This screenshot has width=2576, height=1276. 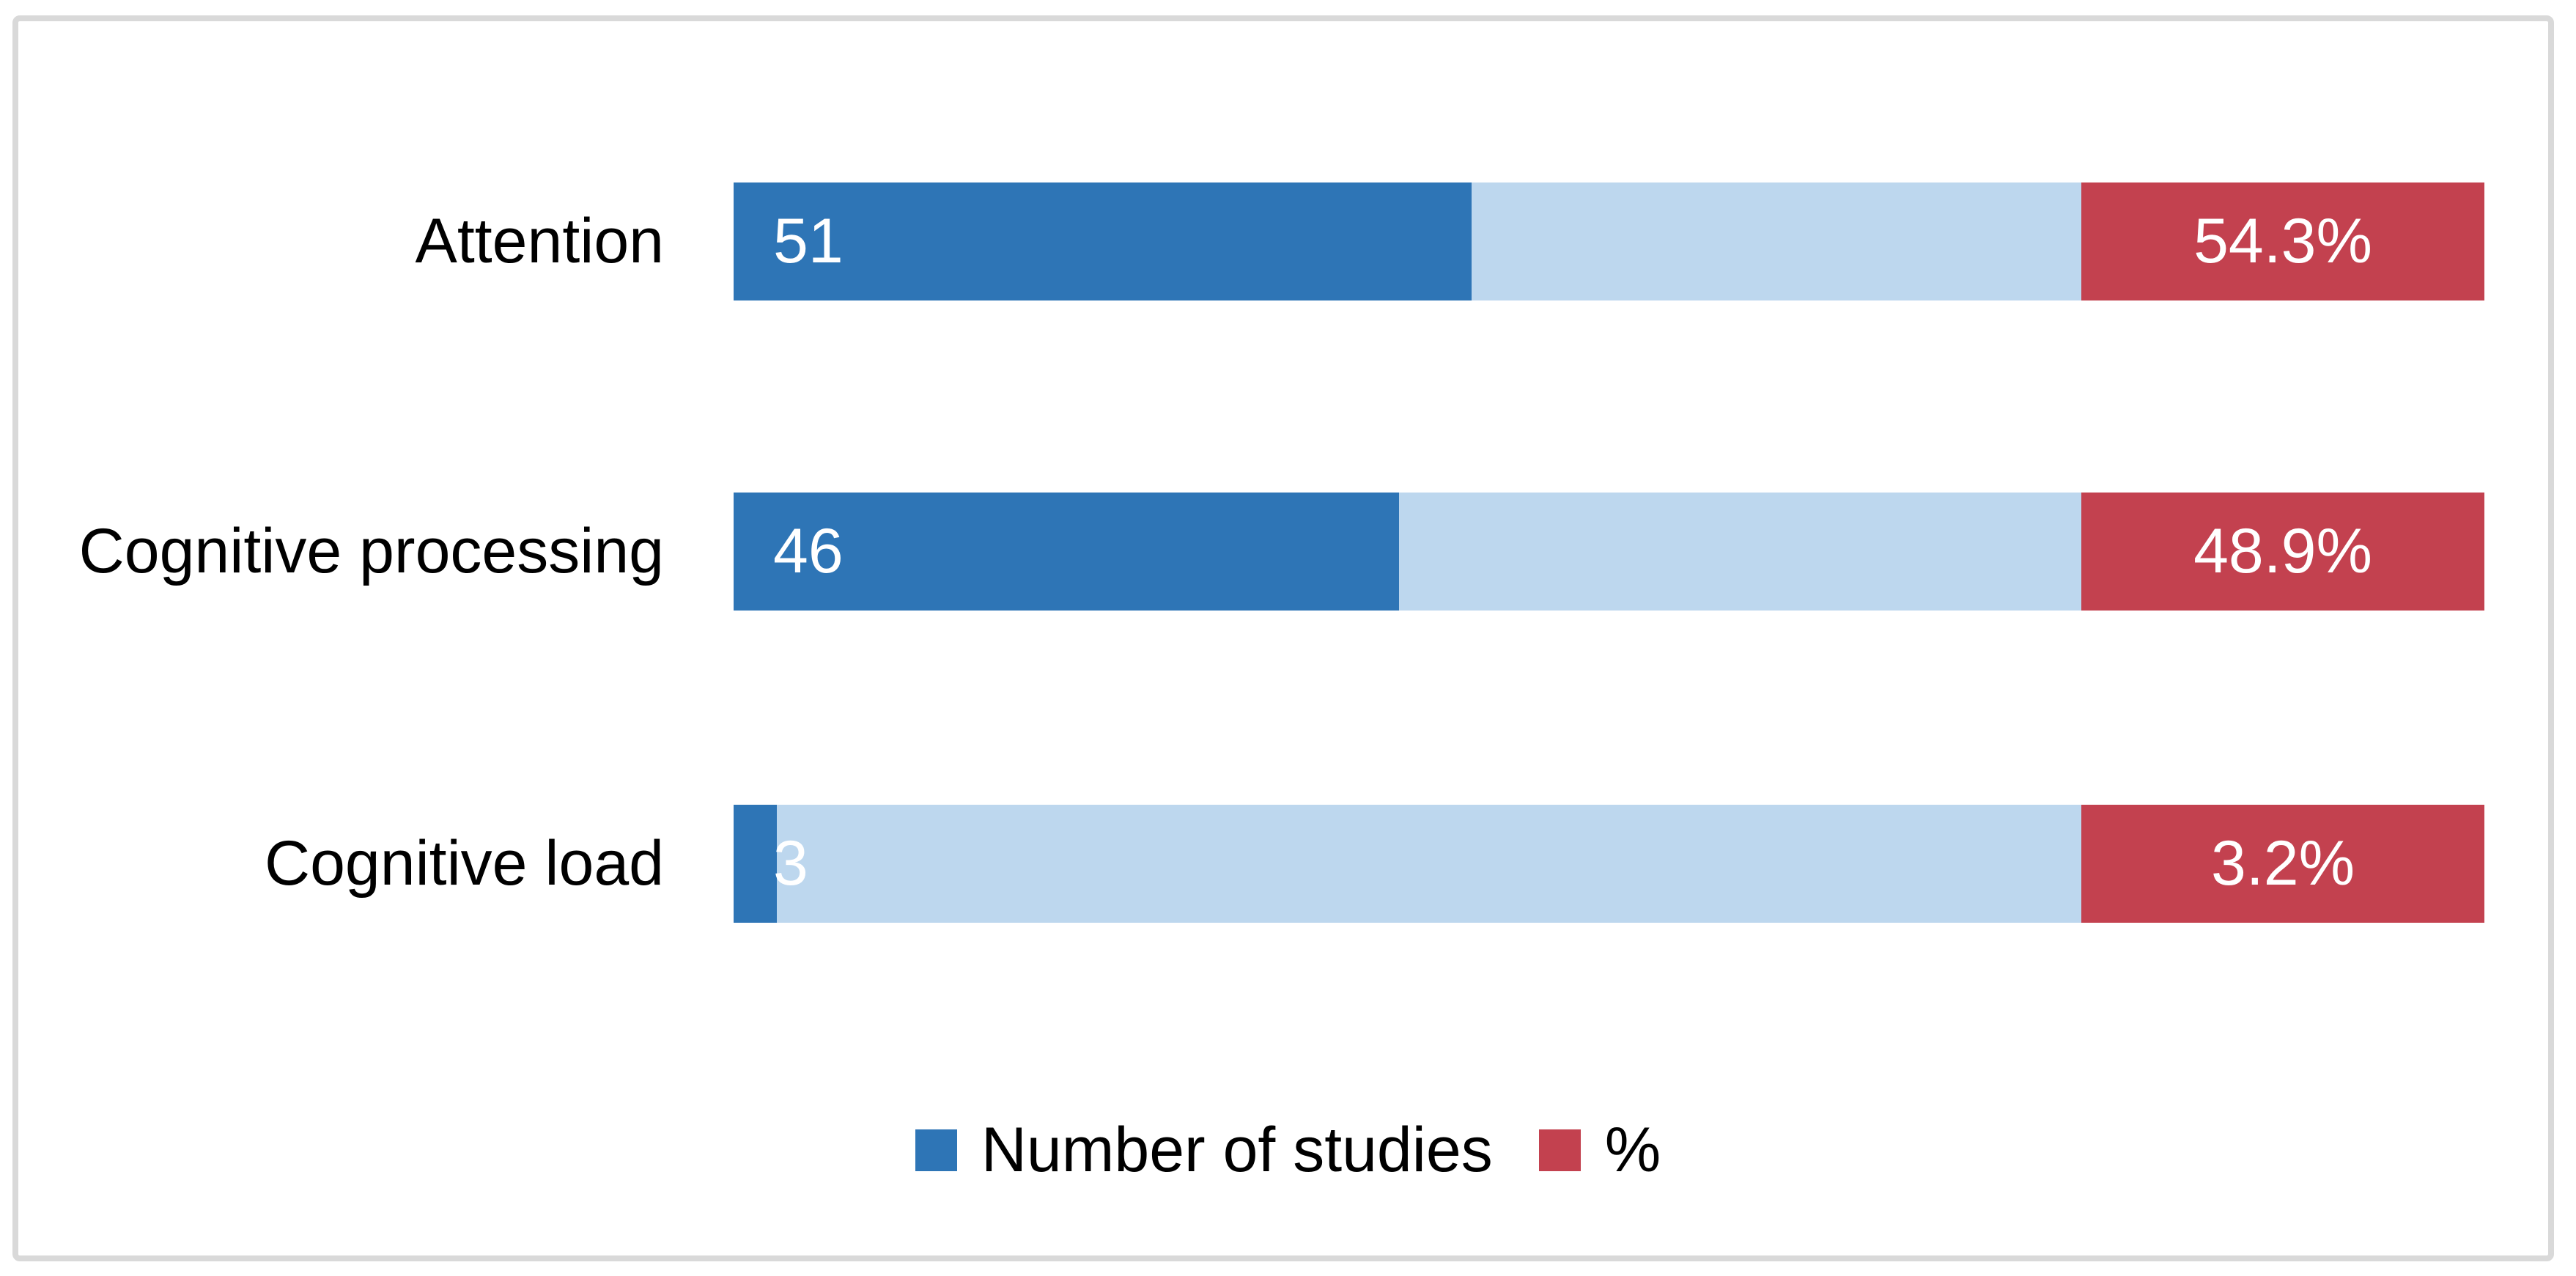 I want to click on studies-value-label: 46, so click(x=808, y=551).